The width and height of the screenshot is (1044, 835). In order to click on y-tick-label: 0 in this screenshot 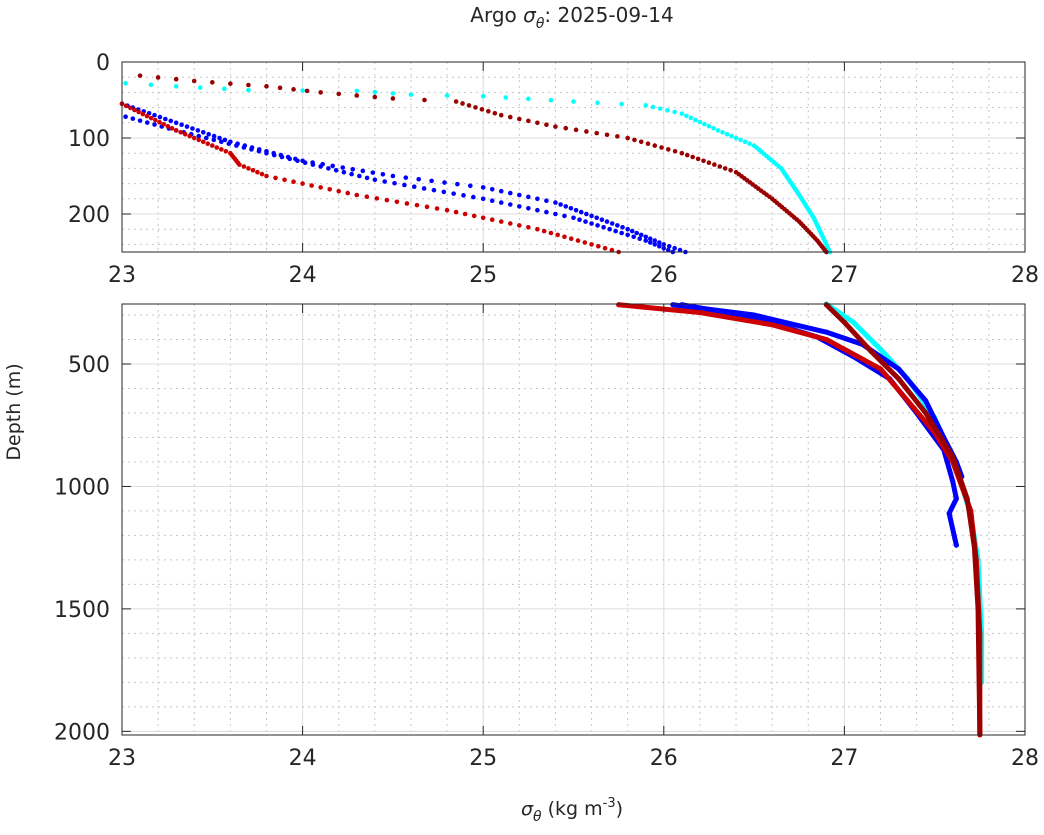, I will do `click(103, 63)`.